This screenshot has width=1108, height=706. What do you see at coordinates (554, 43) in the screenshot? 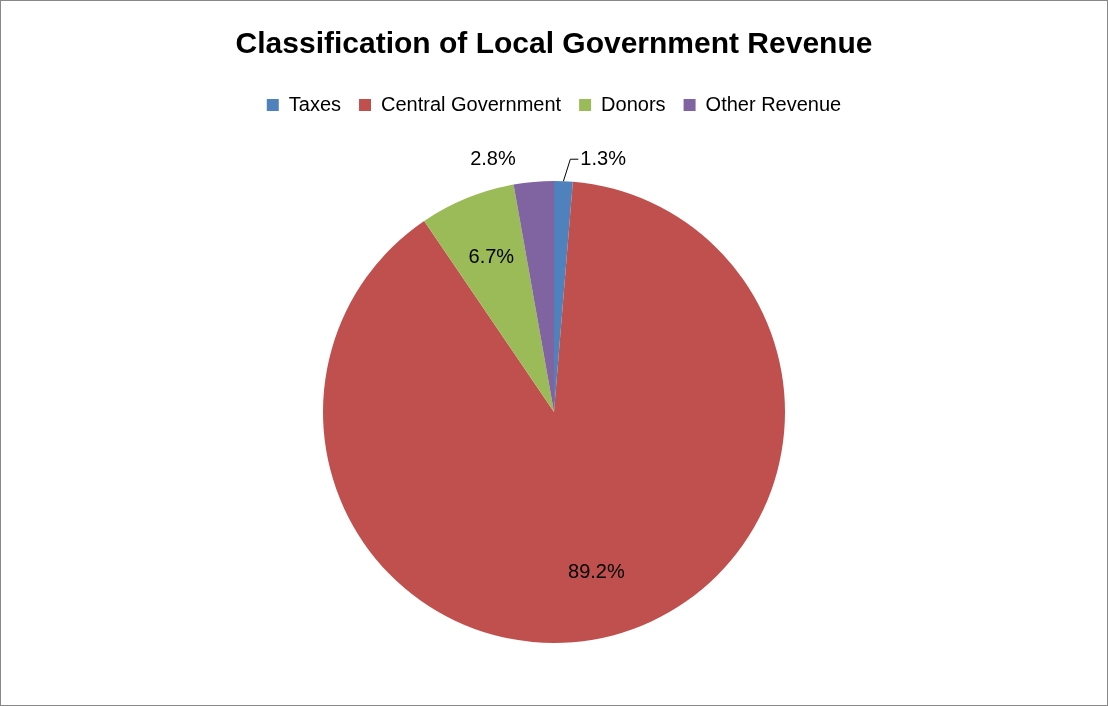
I see `chart-title: Classification of Local Government Revenue` at bounding box center [554, 43].